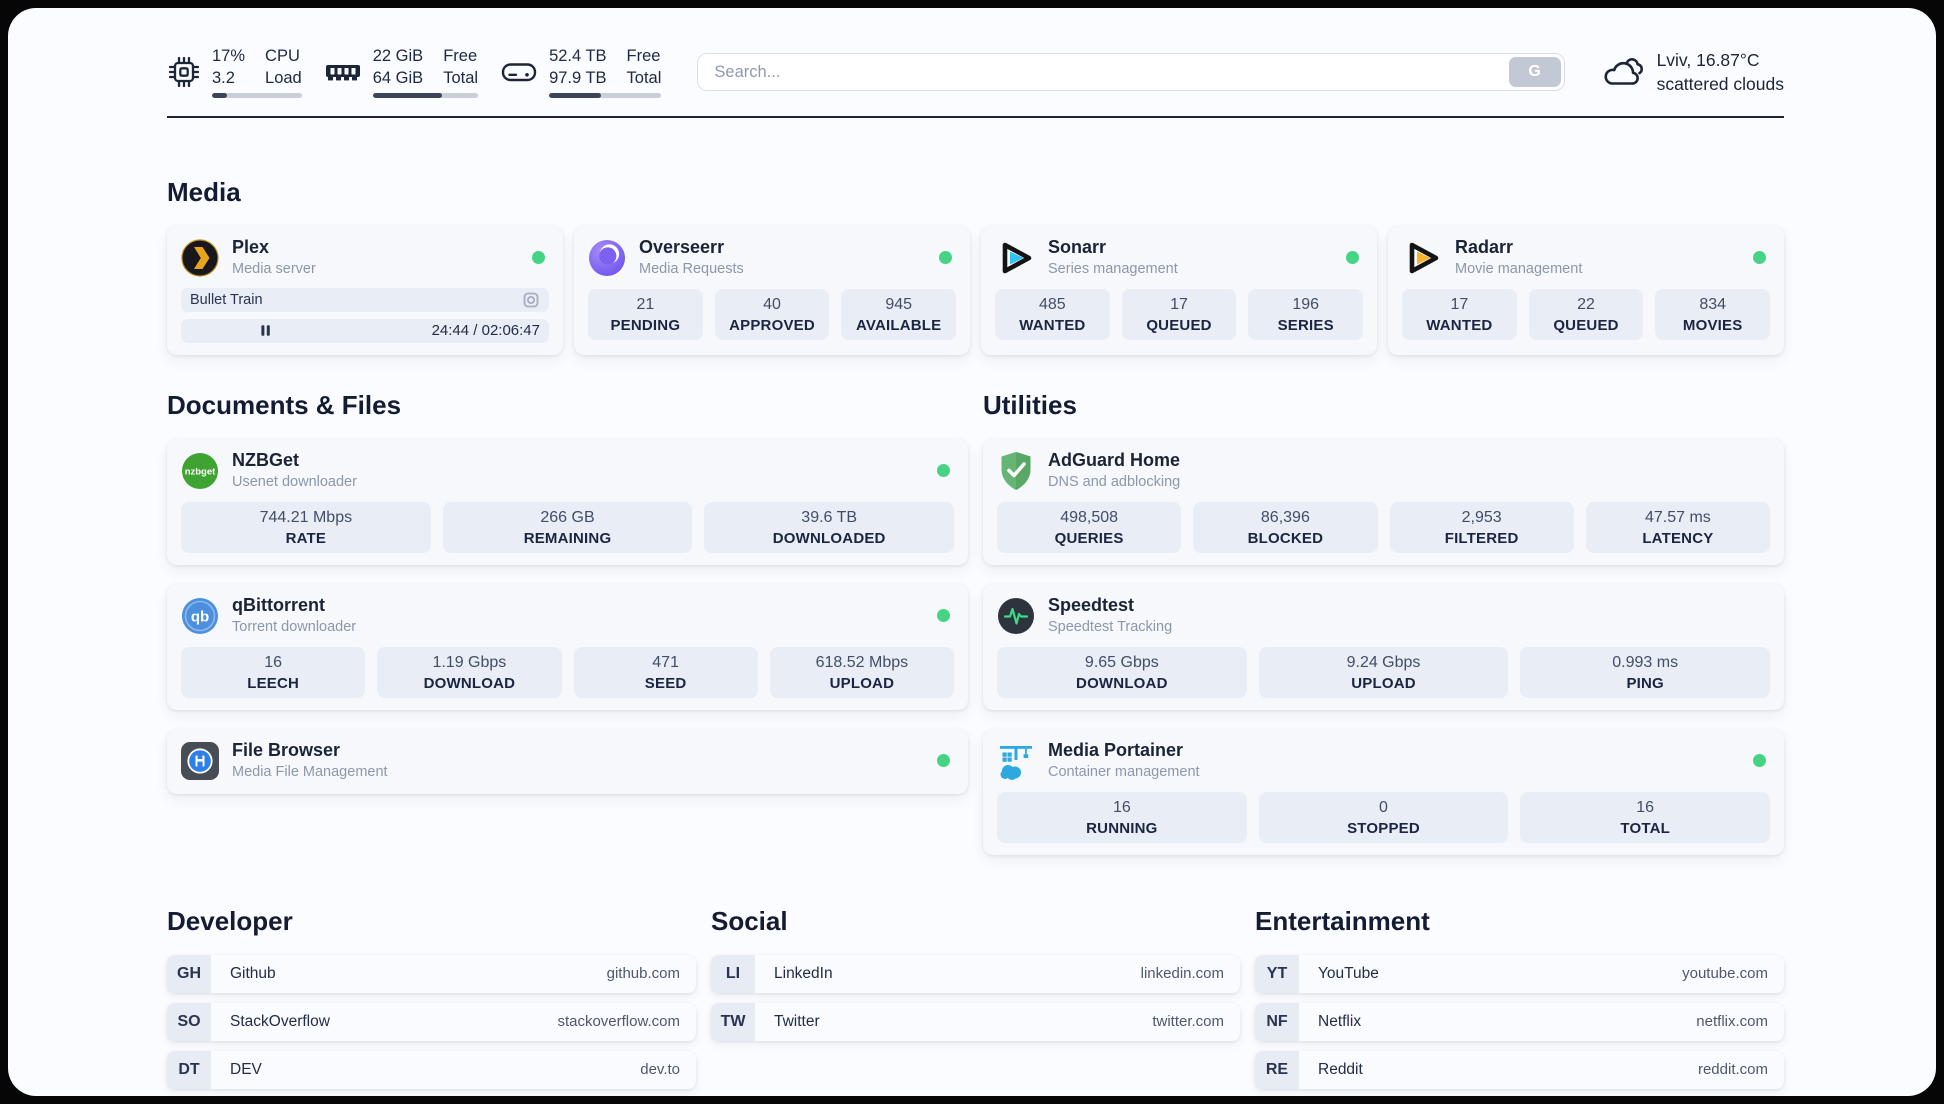  Describe the element at coordinates (975, 1021) in the screenshot. I see `link-row-twitter: TW Twitter twitter.com` at that location.